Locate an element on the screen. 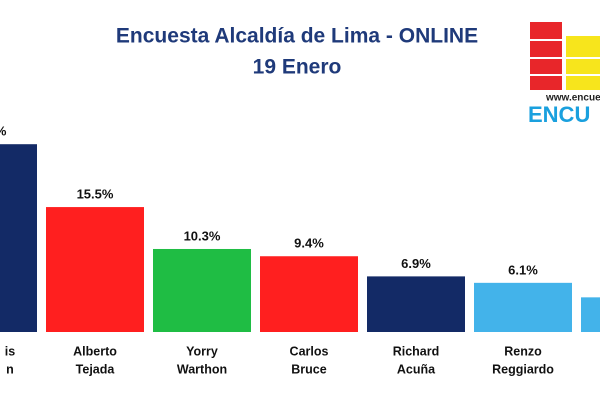 The image size is (600, 400). value-label: 6.1% is located at coordinates (523, 269).